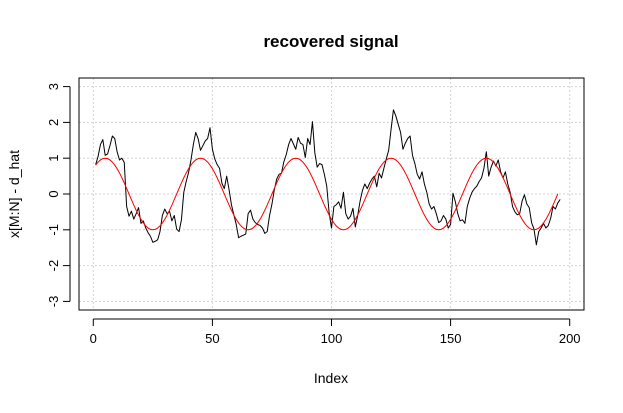  Describe the element at coordinates (53, 193) in the screenshot. I see `y-tick-label: 0` at that location.